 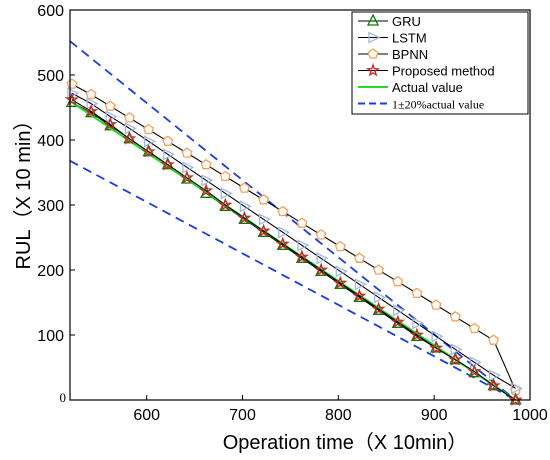 What do you see at coordinates (242, 415) in the screenshot?
I see `x-tick-label: 700` at bounding box center [242, 415].